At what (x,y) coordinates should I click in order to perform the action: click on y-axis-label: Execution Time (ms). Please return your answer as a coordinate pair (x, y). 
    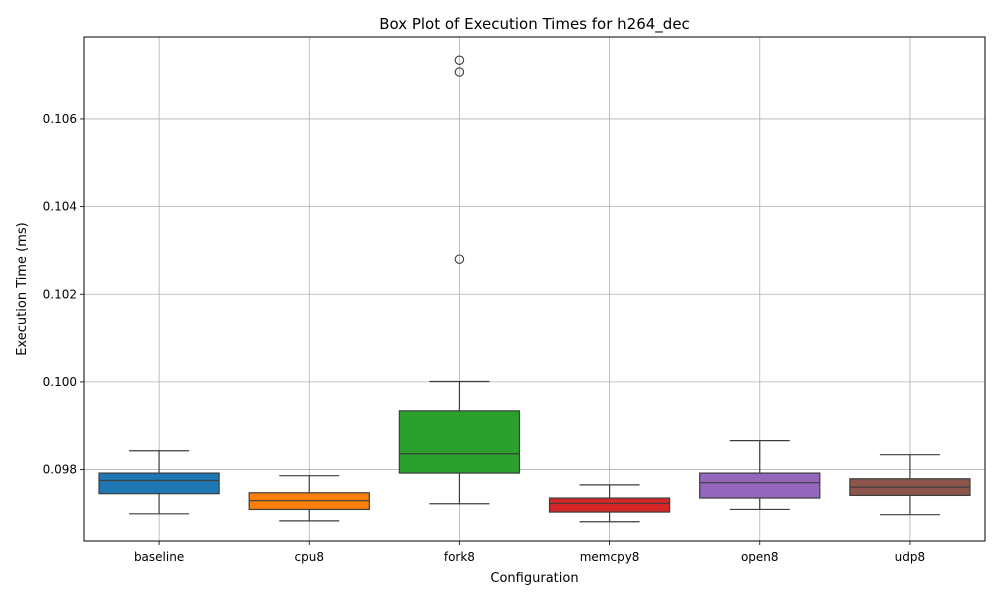
    Looking at the image, I should click on (22, 288).